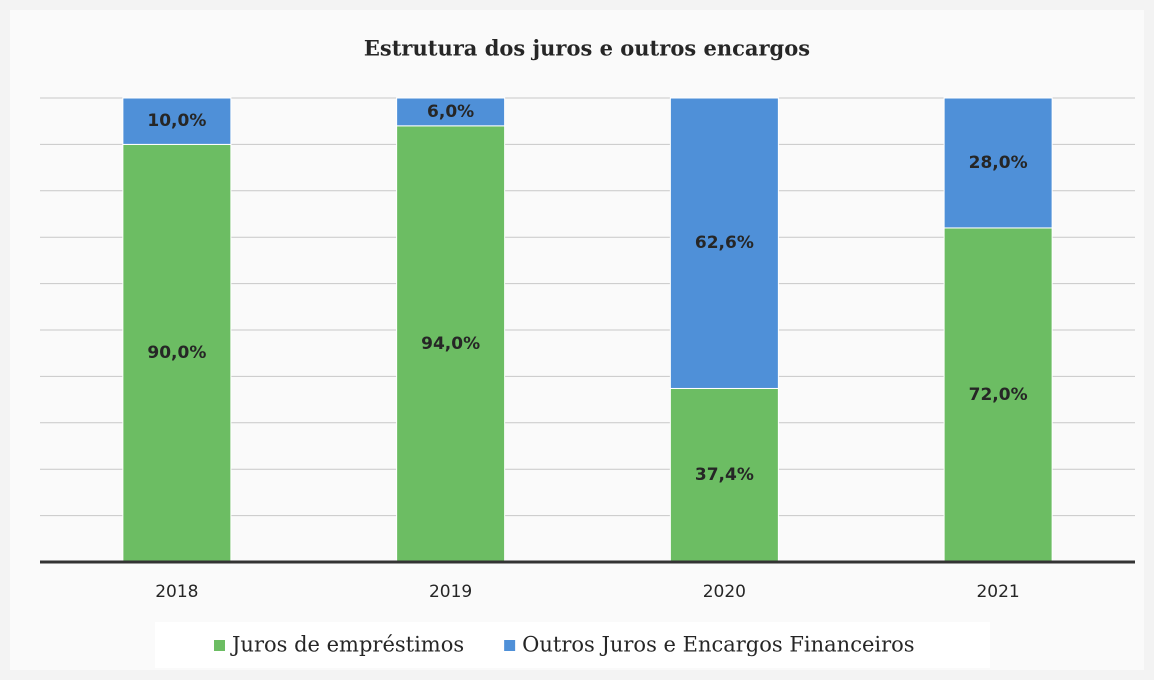 This screenshot has width=1154, height=680. I want to click on data-label: 94,0%, so click(450, 344).